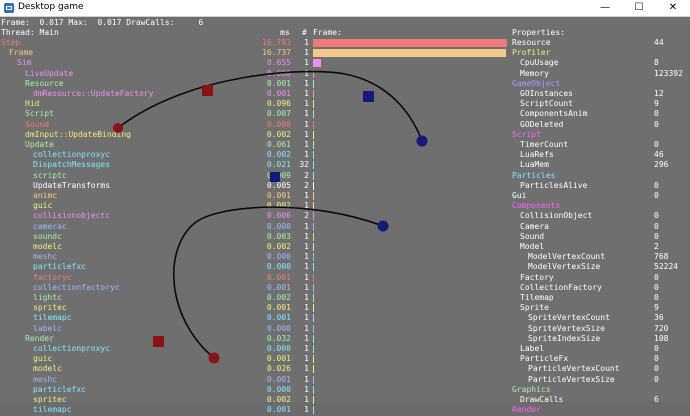 The image size is (690, 416). What do you see at coordinates (76, 287) in the screenshot?
I see `scope-label: collectionfactoryc` at bounding box center [76, 287].